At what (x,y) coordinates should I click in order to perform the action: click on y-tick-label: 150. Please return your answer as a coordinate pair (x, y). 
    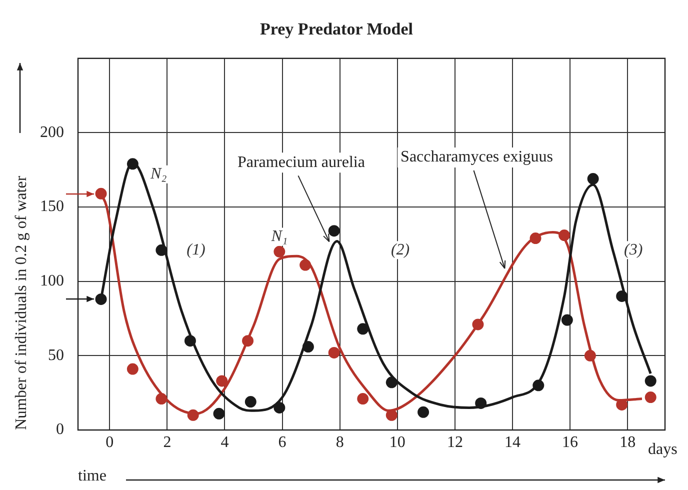
    Looking at the image, I should click on (52, 207).